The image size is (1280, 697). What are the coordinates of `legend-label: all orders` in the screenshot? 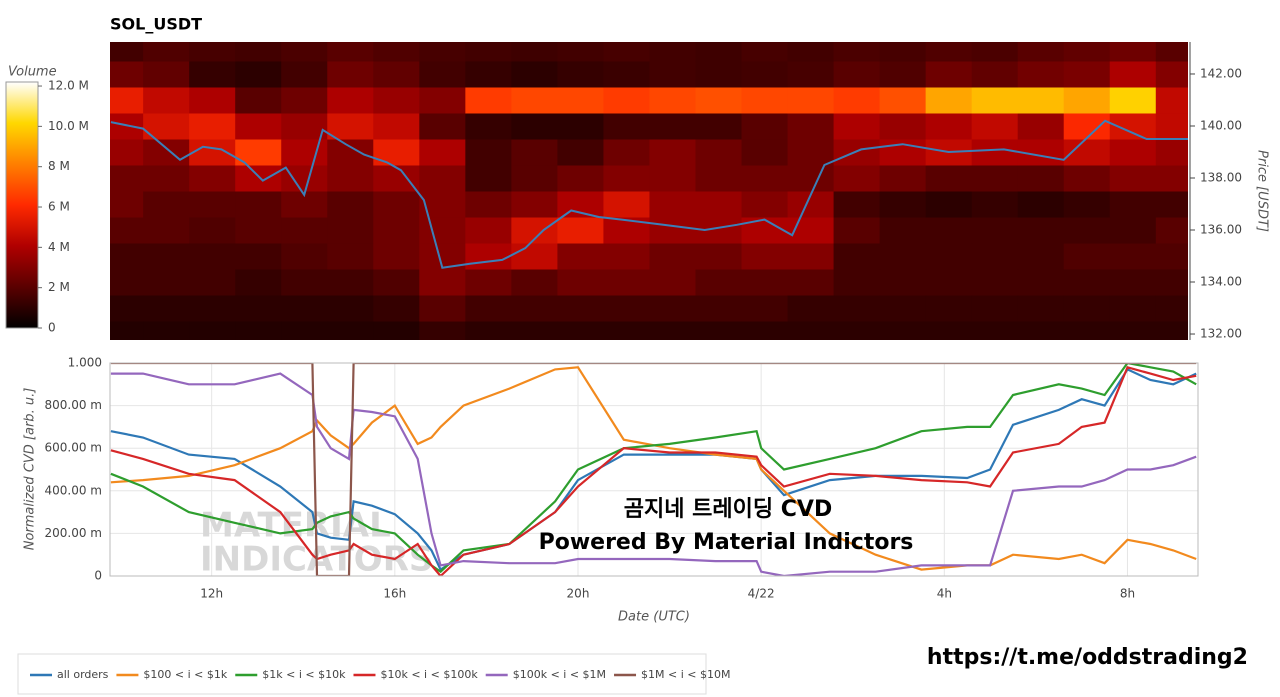 It's located at (83, 674).